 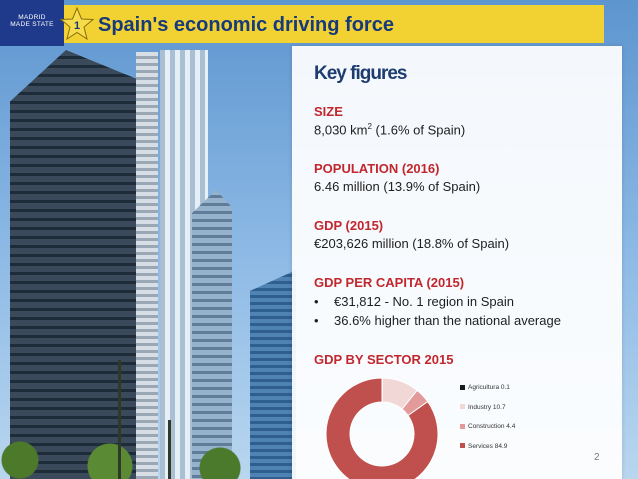 What do you see at coordinates (487, 414) in the screenshot?
I see `legend-item: Industry 10.7` at bounding box center [487, 414].